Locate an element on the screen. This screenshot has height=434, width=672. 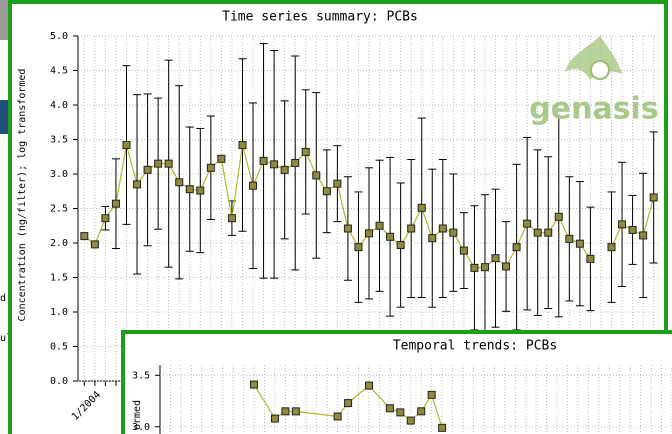
y-tick-label: 0.5 is located at coordinates (59, 347).